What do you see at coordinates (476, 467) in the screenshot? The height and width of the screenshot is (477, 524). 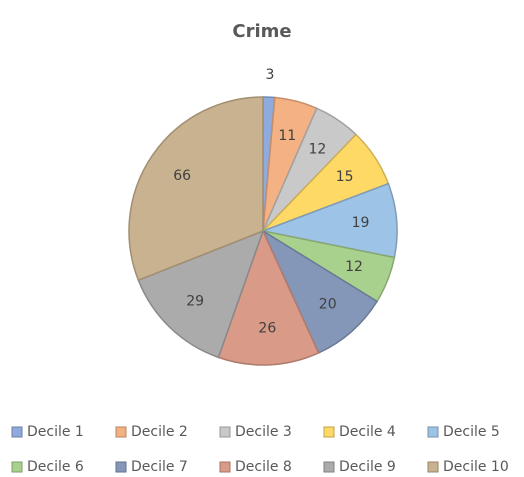 I see `legend-label: Decile 10` at bounding box center [476, 467].